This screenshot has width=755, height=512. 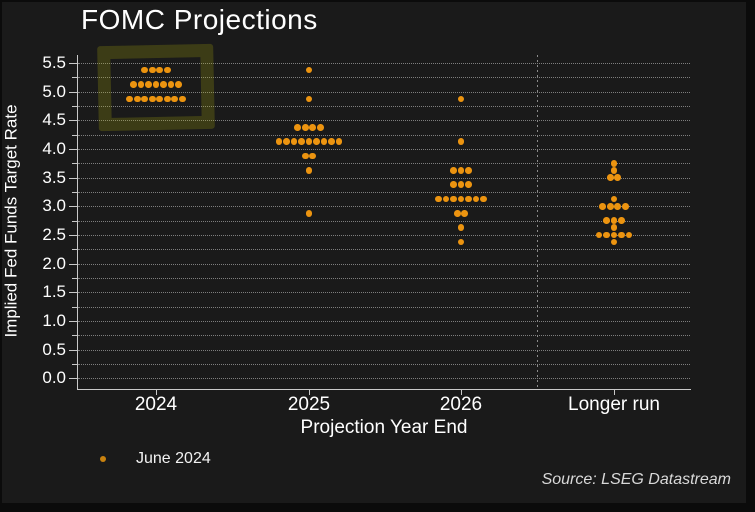 I want to click on y-tick-label: 2.5, so click(x=54, y=234).